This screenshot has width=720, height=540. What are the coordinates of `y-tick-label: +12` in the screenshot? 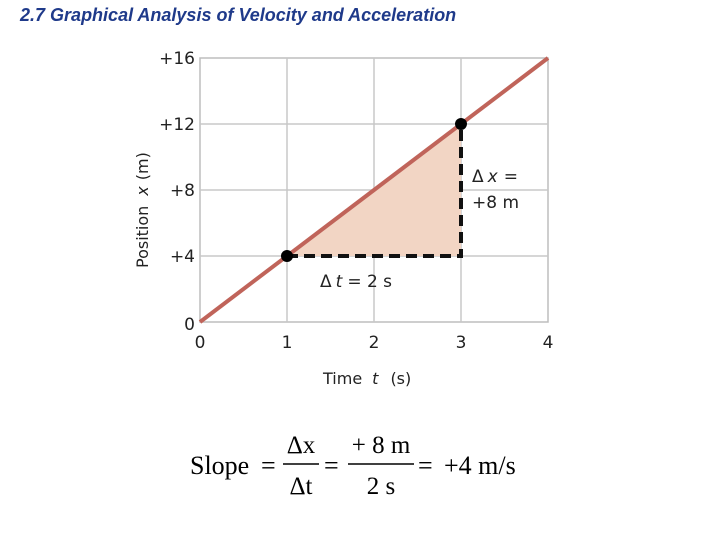 It's located at (177, 125).